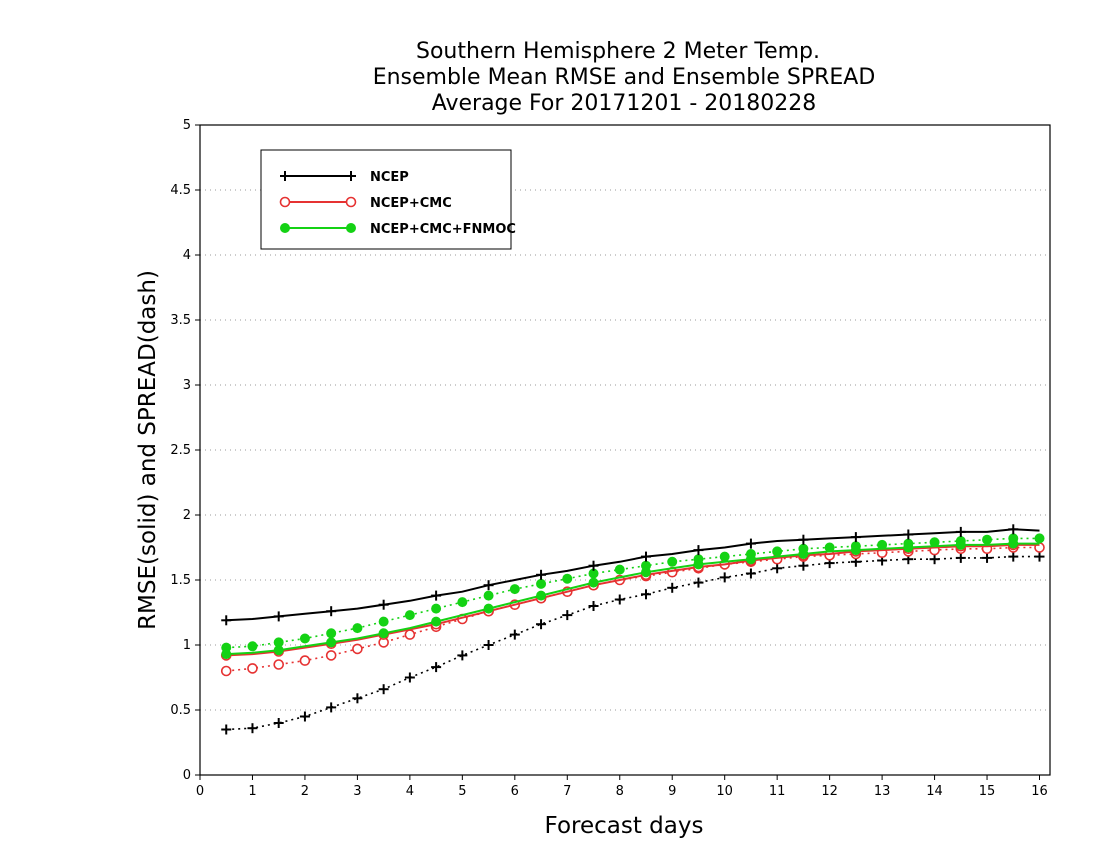 Image resolution: width=1100 pixels, height=850 pixels. I want to click on title-line-3: Average For 20171201 - 20180228, so click(624, 103).